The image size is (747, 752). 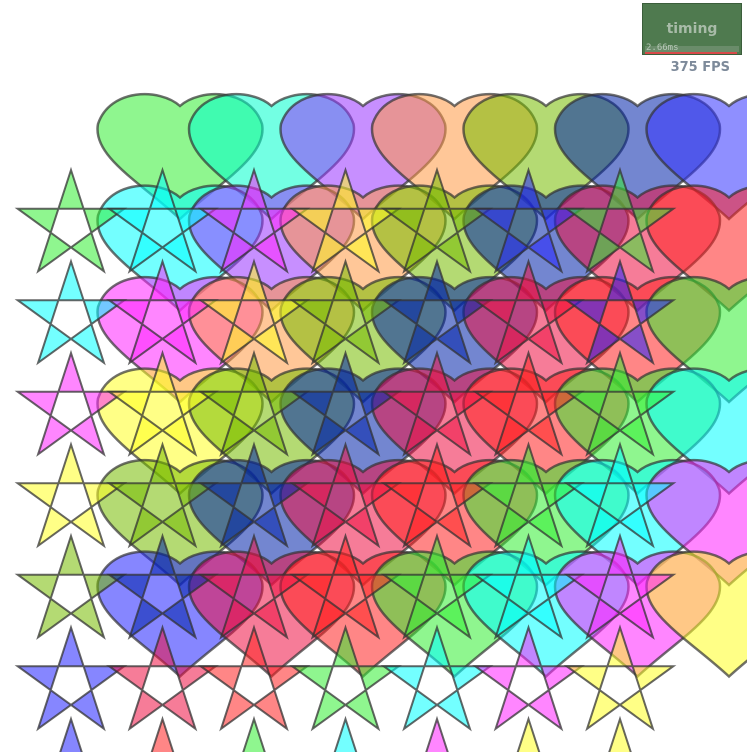 What do you see at coordinates (696, 614) in the screenshot?
I see `heart-shape` at bounding box center [696, 614].